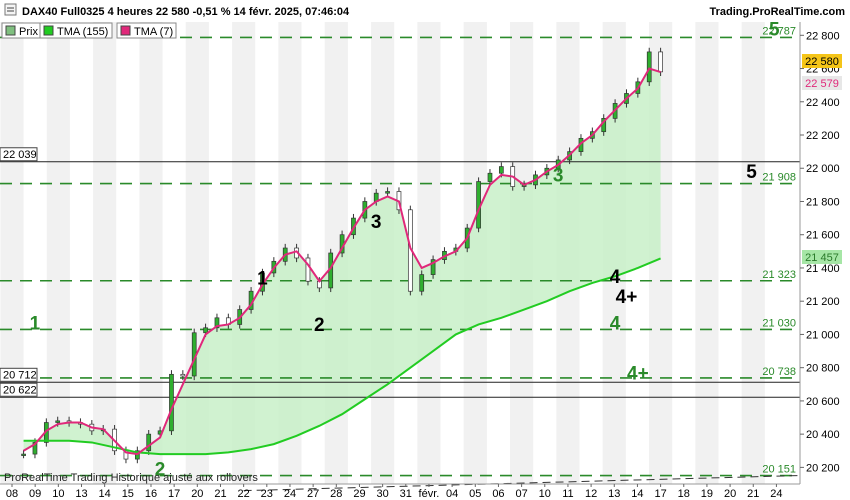 This screenshot has width=850, height=500. What do you see at coordinates (822, 258) in the screenshot?
I see `tma155-badge-text: 21 457` at bounding box center [822, 258].